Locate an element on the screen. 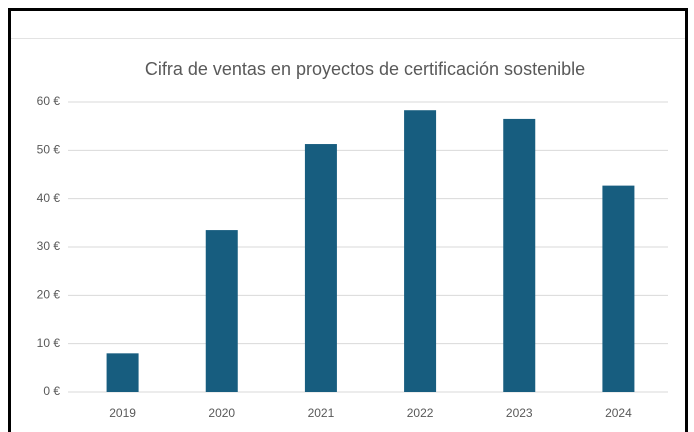 This screenshot has height=432, width=694. y-tick-label: 40 € is located at coordinates (49, 198).